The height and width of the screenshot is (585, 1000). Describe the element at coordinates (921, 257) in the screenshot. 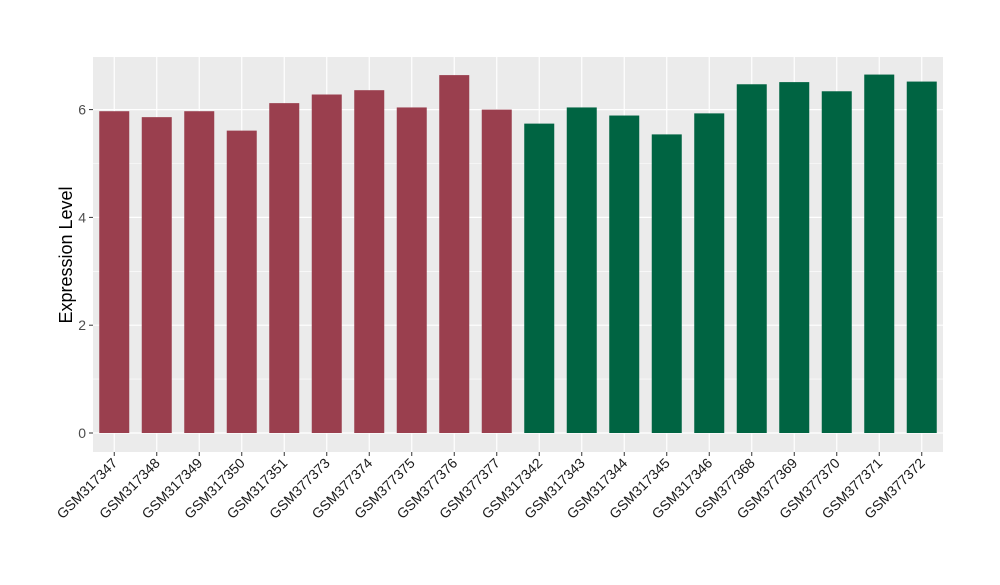

I see `bar-GSM377372` at that location.